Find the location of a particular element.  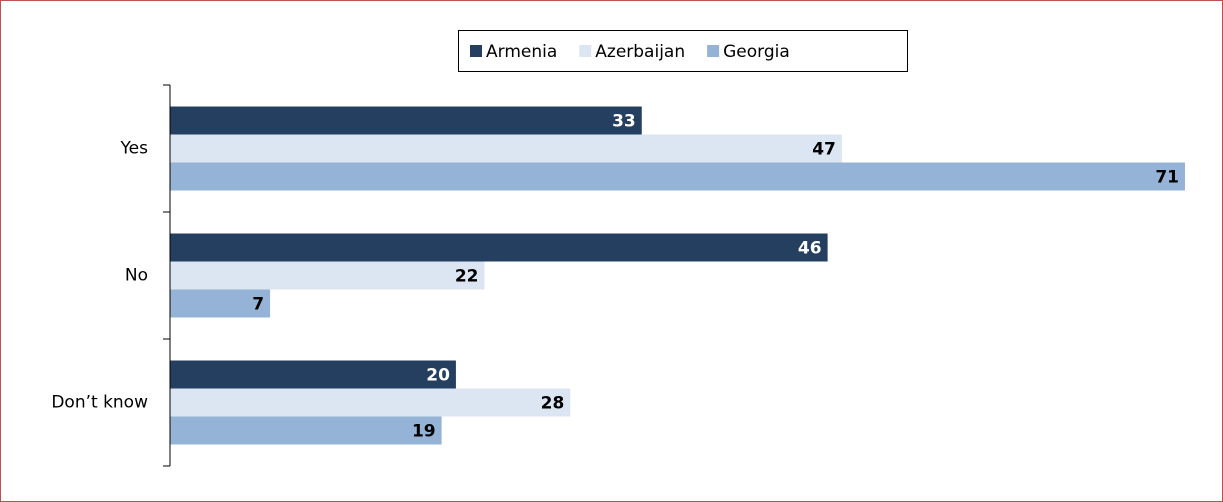

value-label: 47 is located at coordinates (824, 150).